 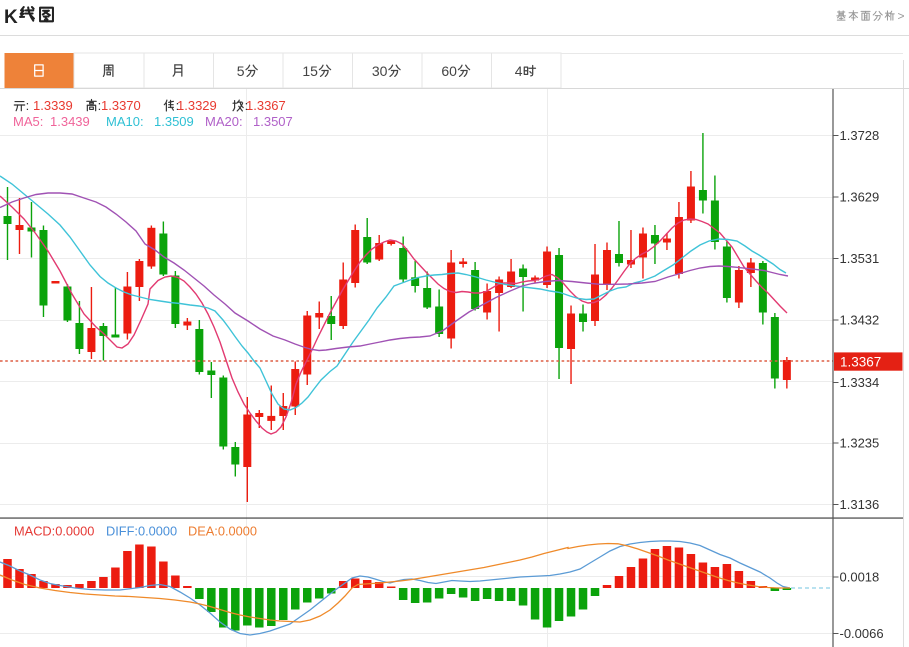 I want to click on svg-text: 1.3235, so click(x=860, y=443).